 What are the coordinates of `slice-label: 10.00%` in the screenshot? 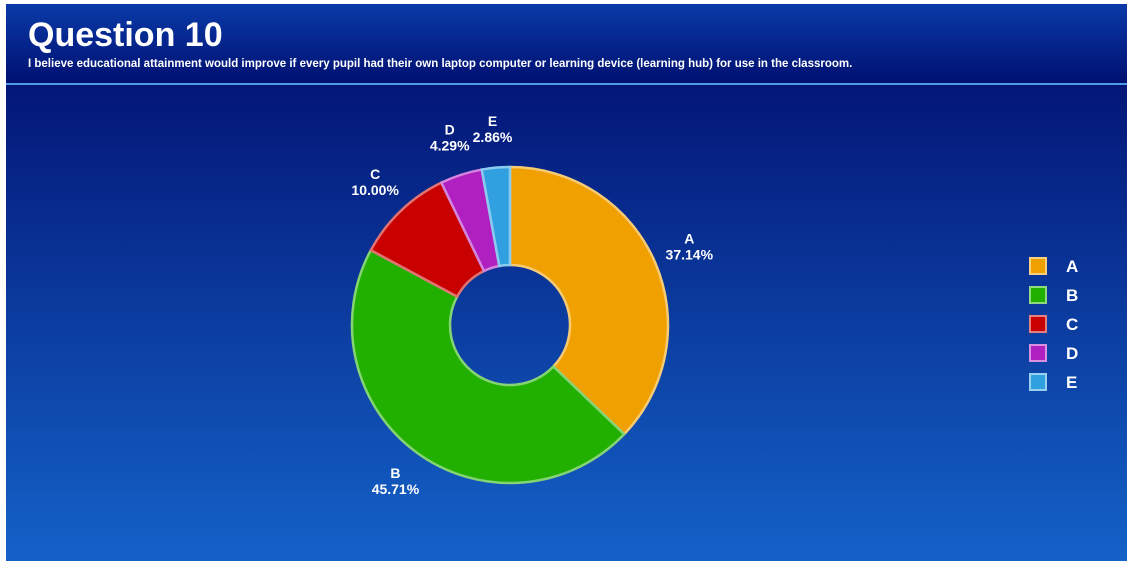 It's located at (375, 190).